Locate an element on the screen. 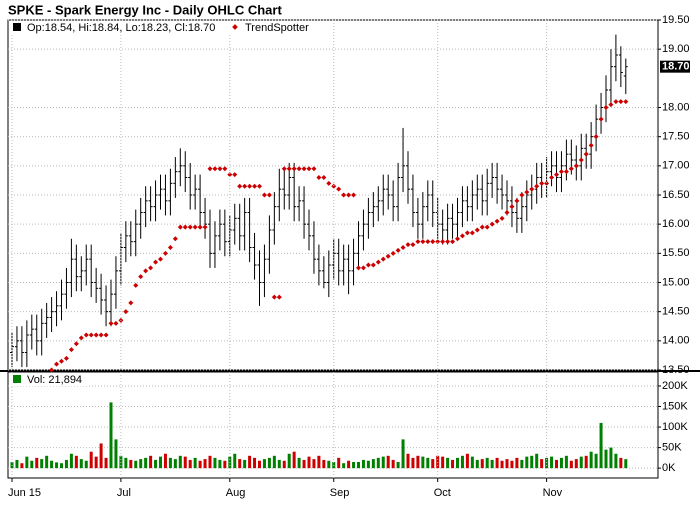 This screenshot has width=700, height=512. y-tick-label: 18.00 is located at coordinates (676, 107).